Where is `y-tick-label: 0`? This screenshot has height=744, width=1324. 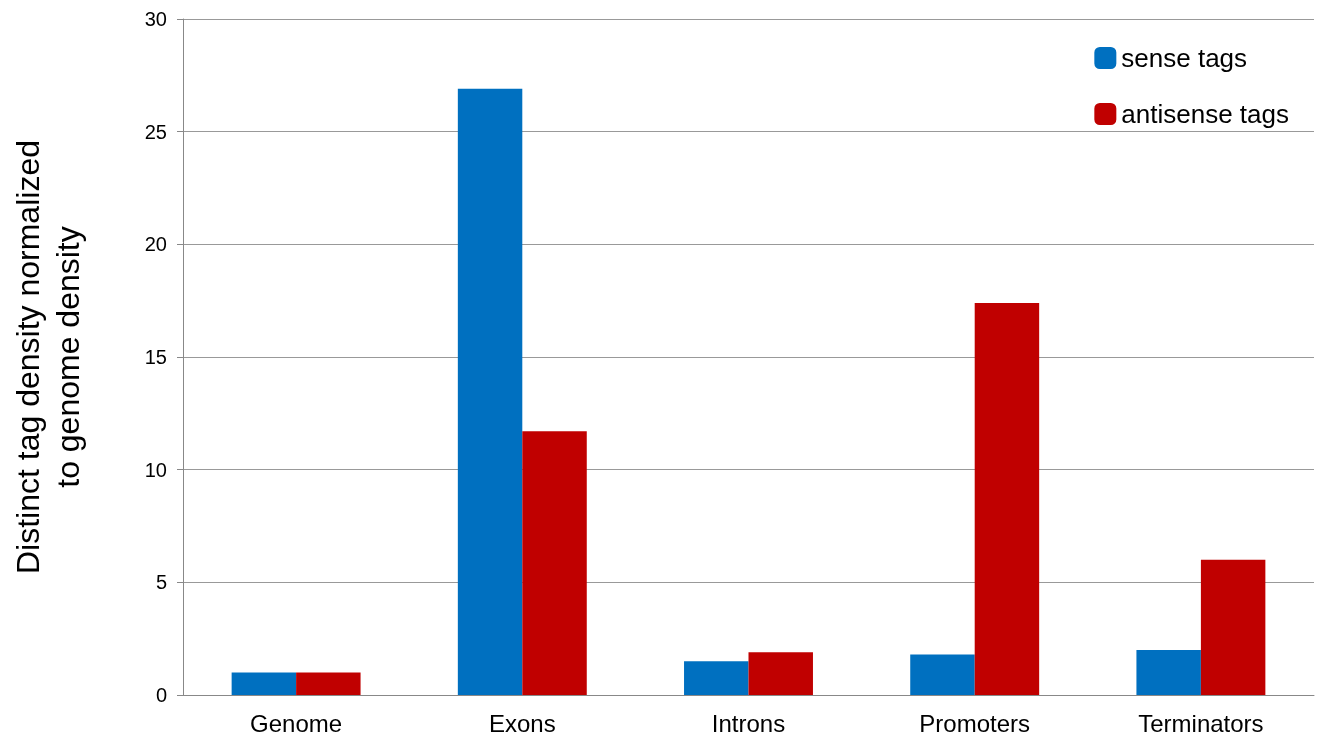 y-tick-label: 0 is located at coordinates (161, 695).